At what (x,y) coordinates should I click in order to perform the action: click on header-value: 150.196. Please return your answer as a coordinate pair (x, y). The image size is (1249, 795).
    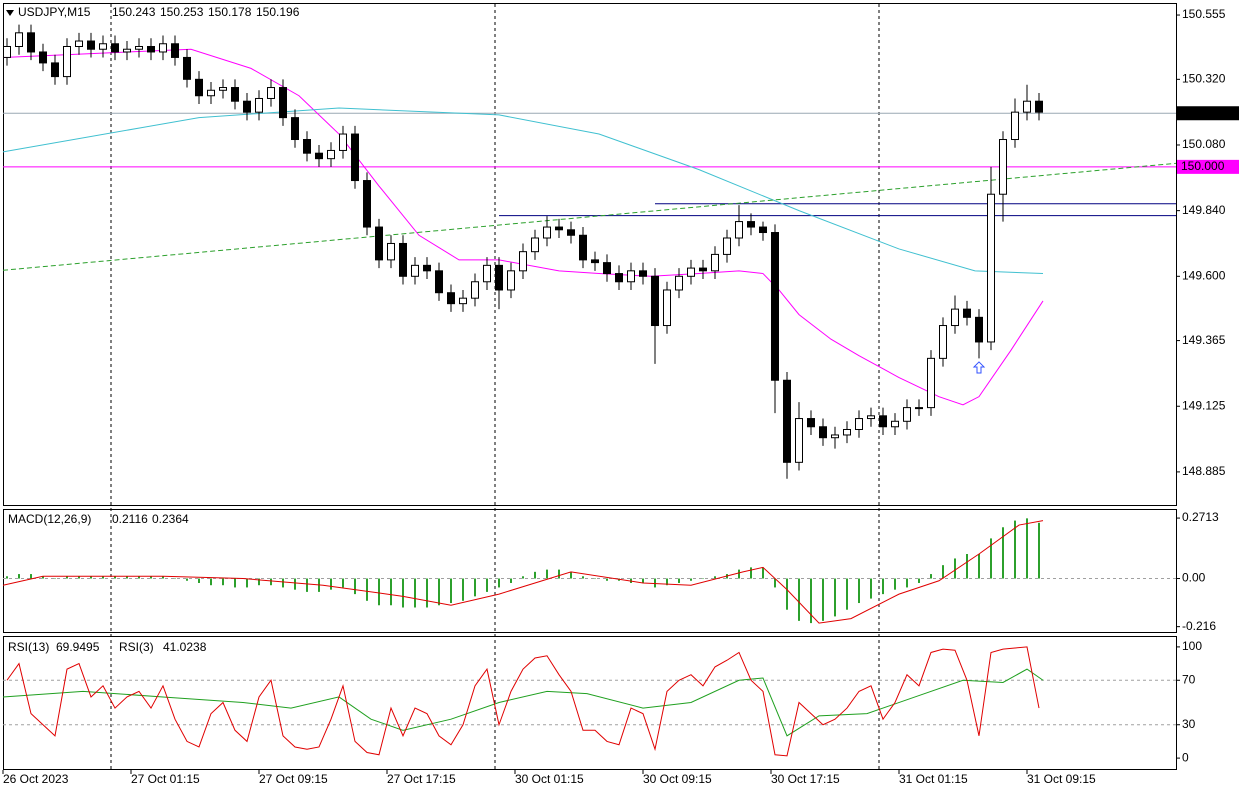
    Looking at the image, I should click on (278, 12).